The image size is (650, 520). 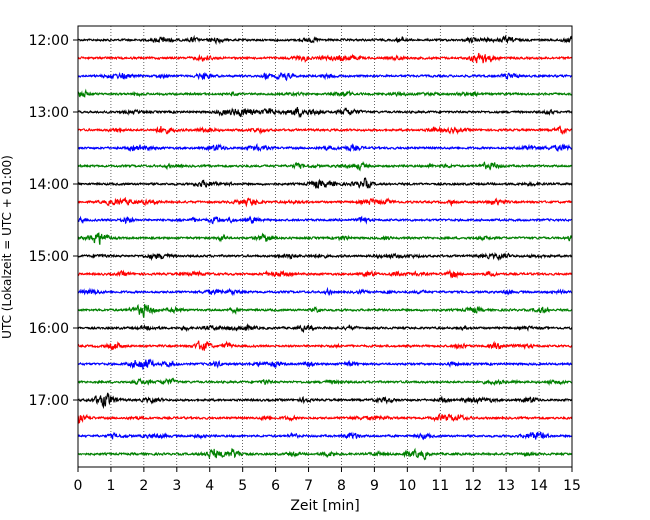 What do you see at coordinates (49, 329) in the screenshot?
I see `y-tick-label: 16:00` at bounding box center [49, 329].